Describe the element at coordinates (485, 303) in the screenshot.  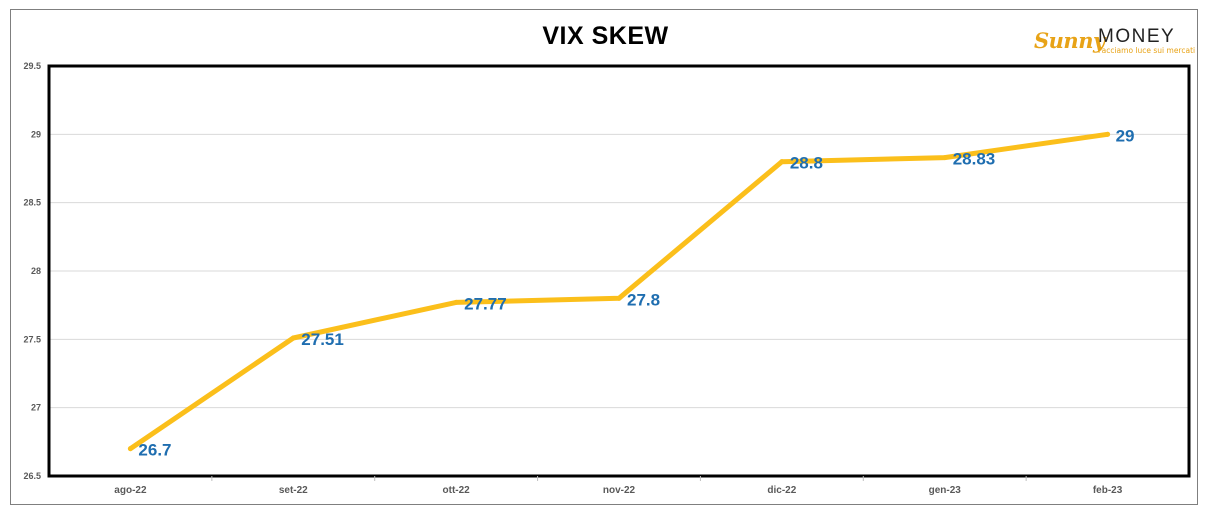
I see `data-label: 27.77` at that location.